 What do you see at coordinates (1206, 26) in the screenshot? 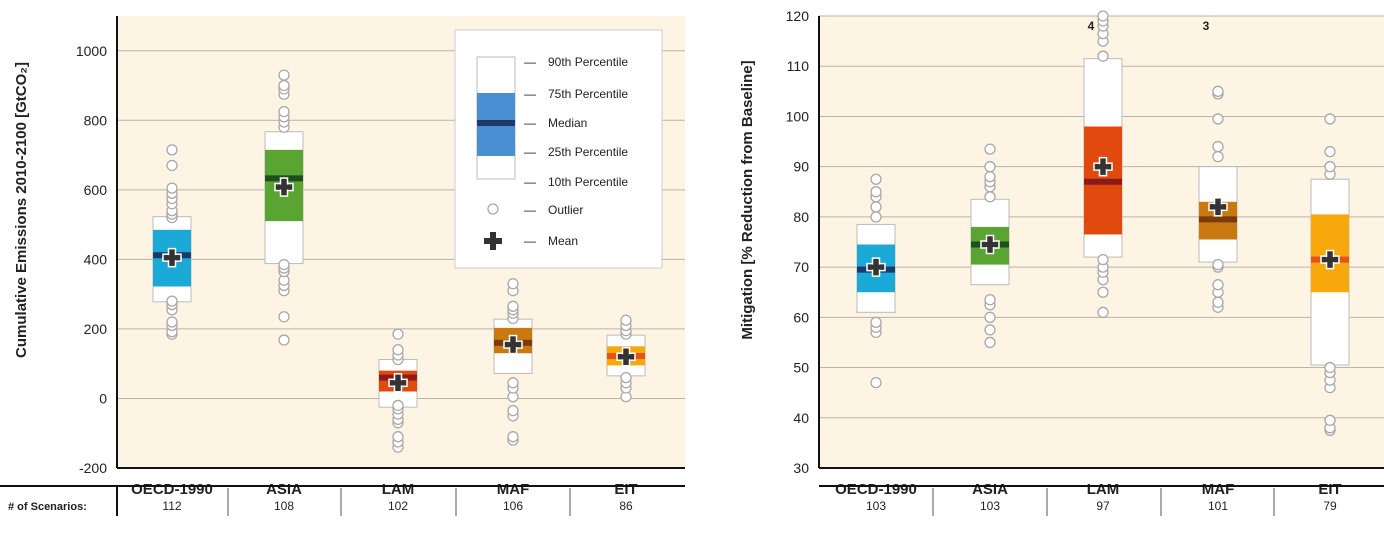
I see `annotation-label: 3` at bounding box center [1206, 26].